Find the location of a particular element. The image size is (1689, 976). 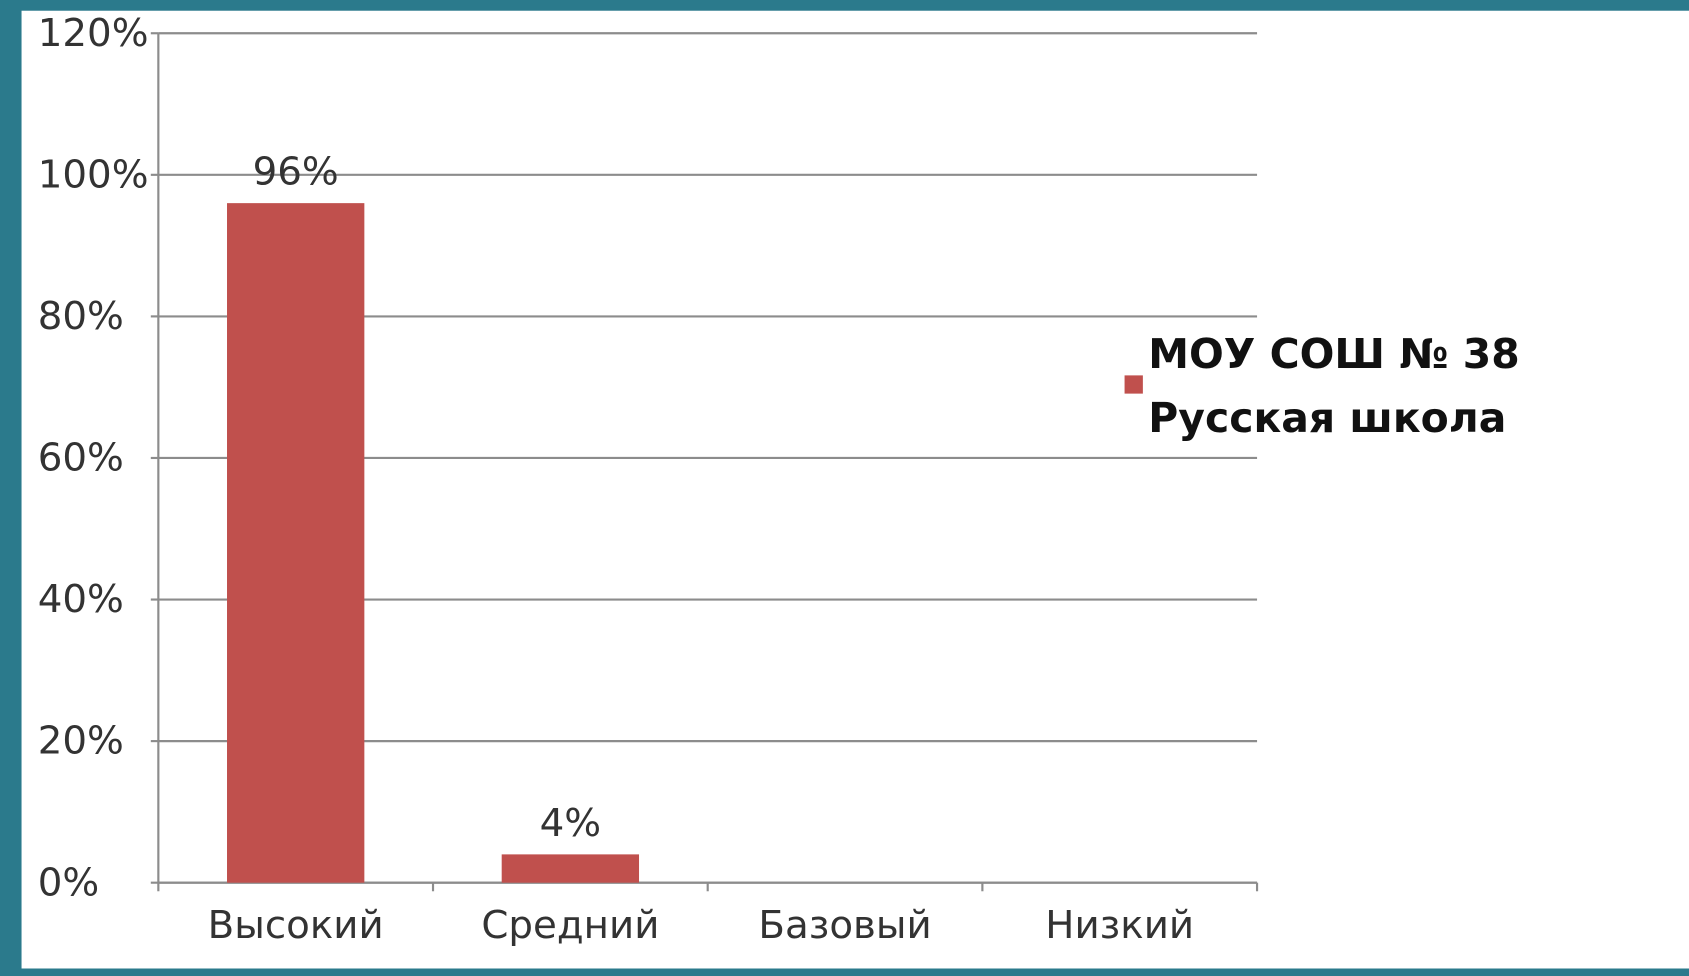

y-tick-label: 60% is located at coordinates (81, 458).